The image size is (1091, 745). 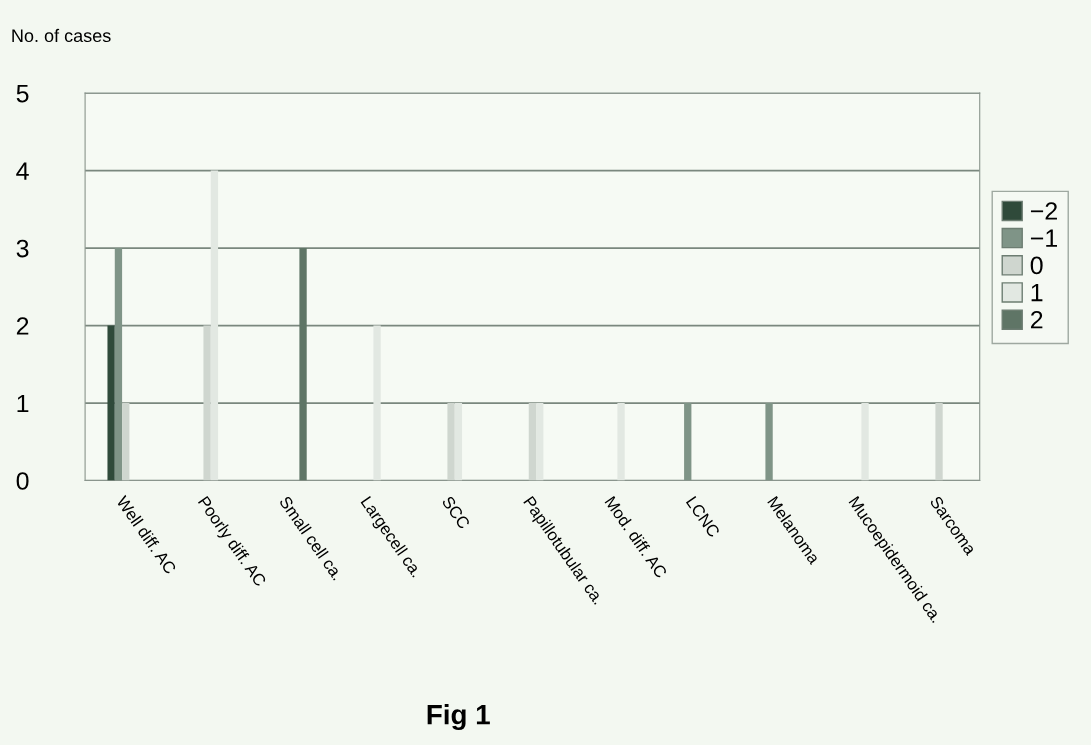 I want to click on y-tick-label: 2, so click(x=22, y=326).